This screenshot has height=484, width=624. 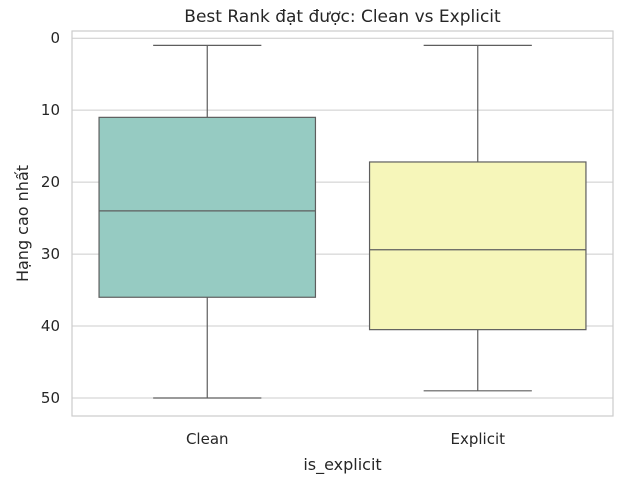 I want to click on x-tick-explicit: Explicit, so click(x=477, y=439).